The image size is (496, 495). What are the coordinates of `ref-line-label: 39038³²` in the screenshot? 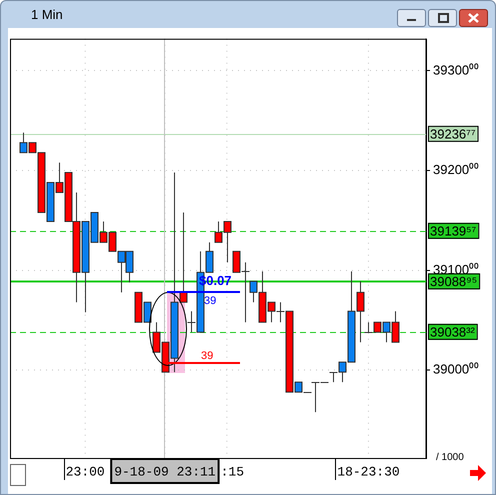 It's located at (453, 332).